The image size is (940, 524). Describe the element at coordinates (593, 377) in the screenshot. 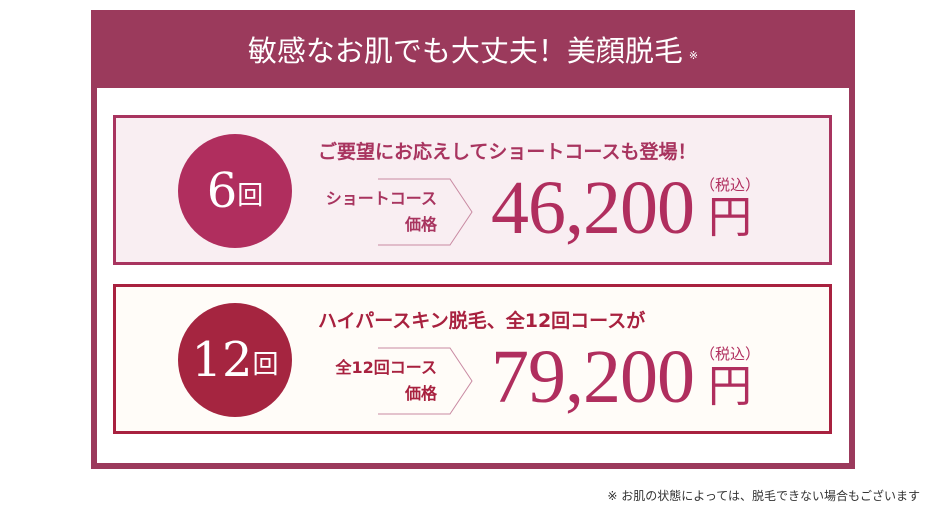

I see `price-value: 79,200` at that location.